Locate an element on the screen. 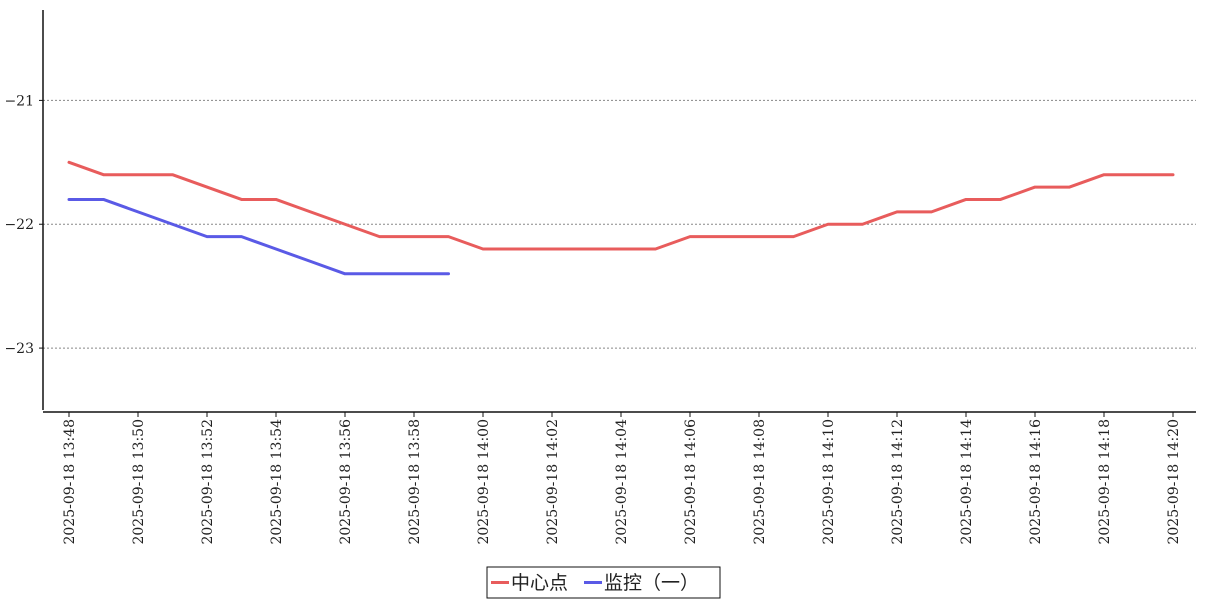  y-tick-label: −21 is located at coordinates (19, 101).